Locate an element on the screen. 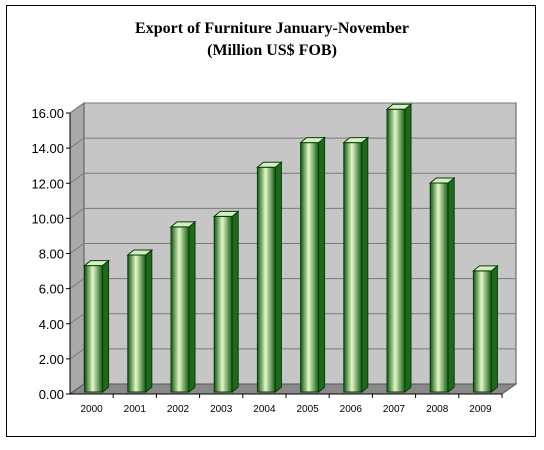  x-tick-label: 2000 is located at coordinates (91, 409).